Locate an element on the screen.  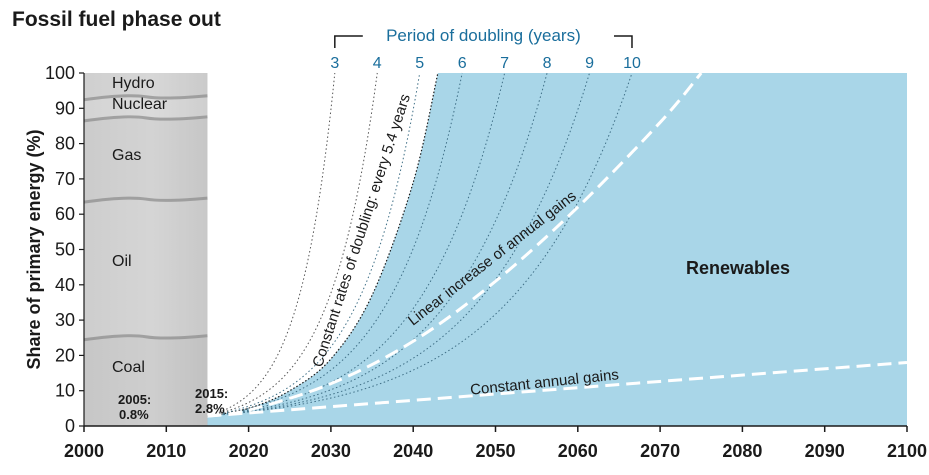
series-constant-gains is located at coordinates (557, 389).